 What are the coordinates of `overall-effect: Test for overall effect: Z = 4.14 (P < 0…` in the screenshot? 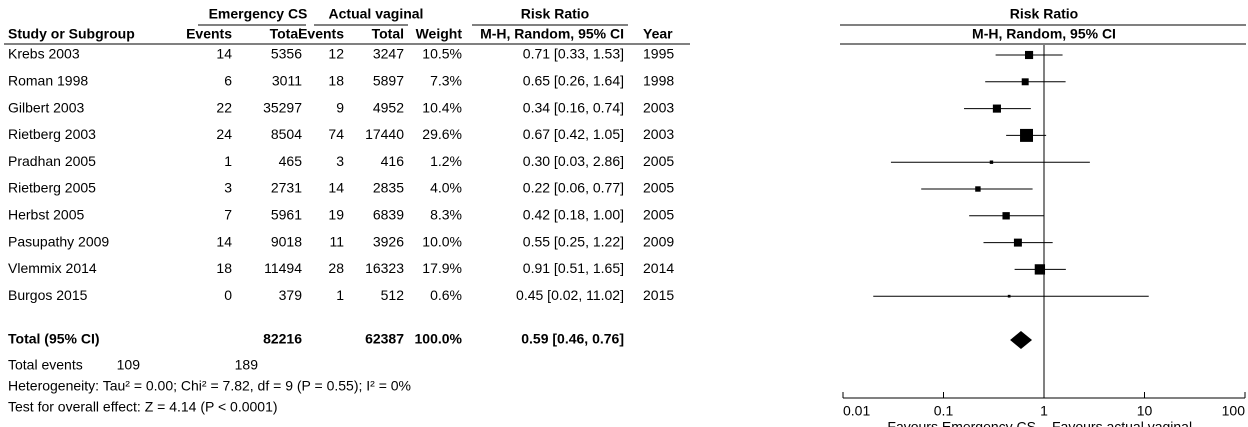 It's located at (143, 407).